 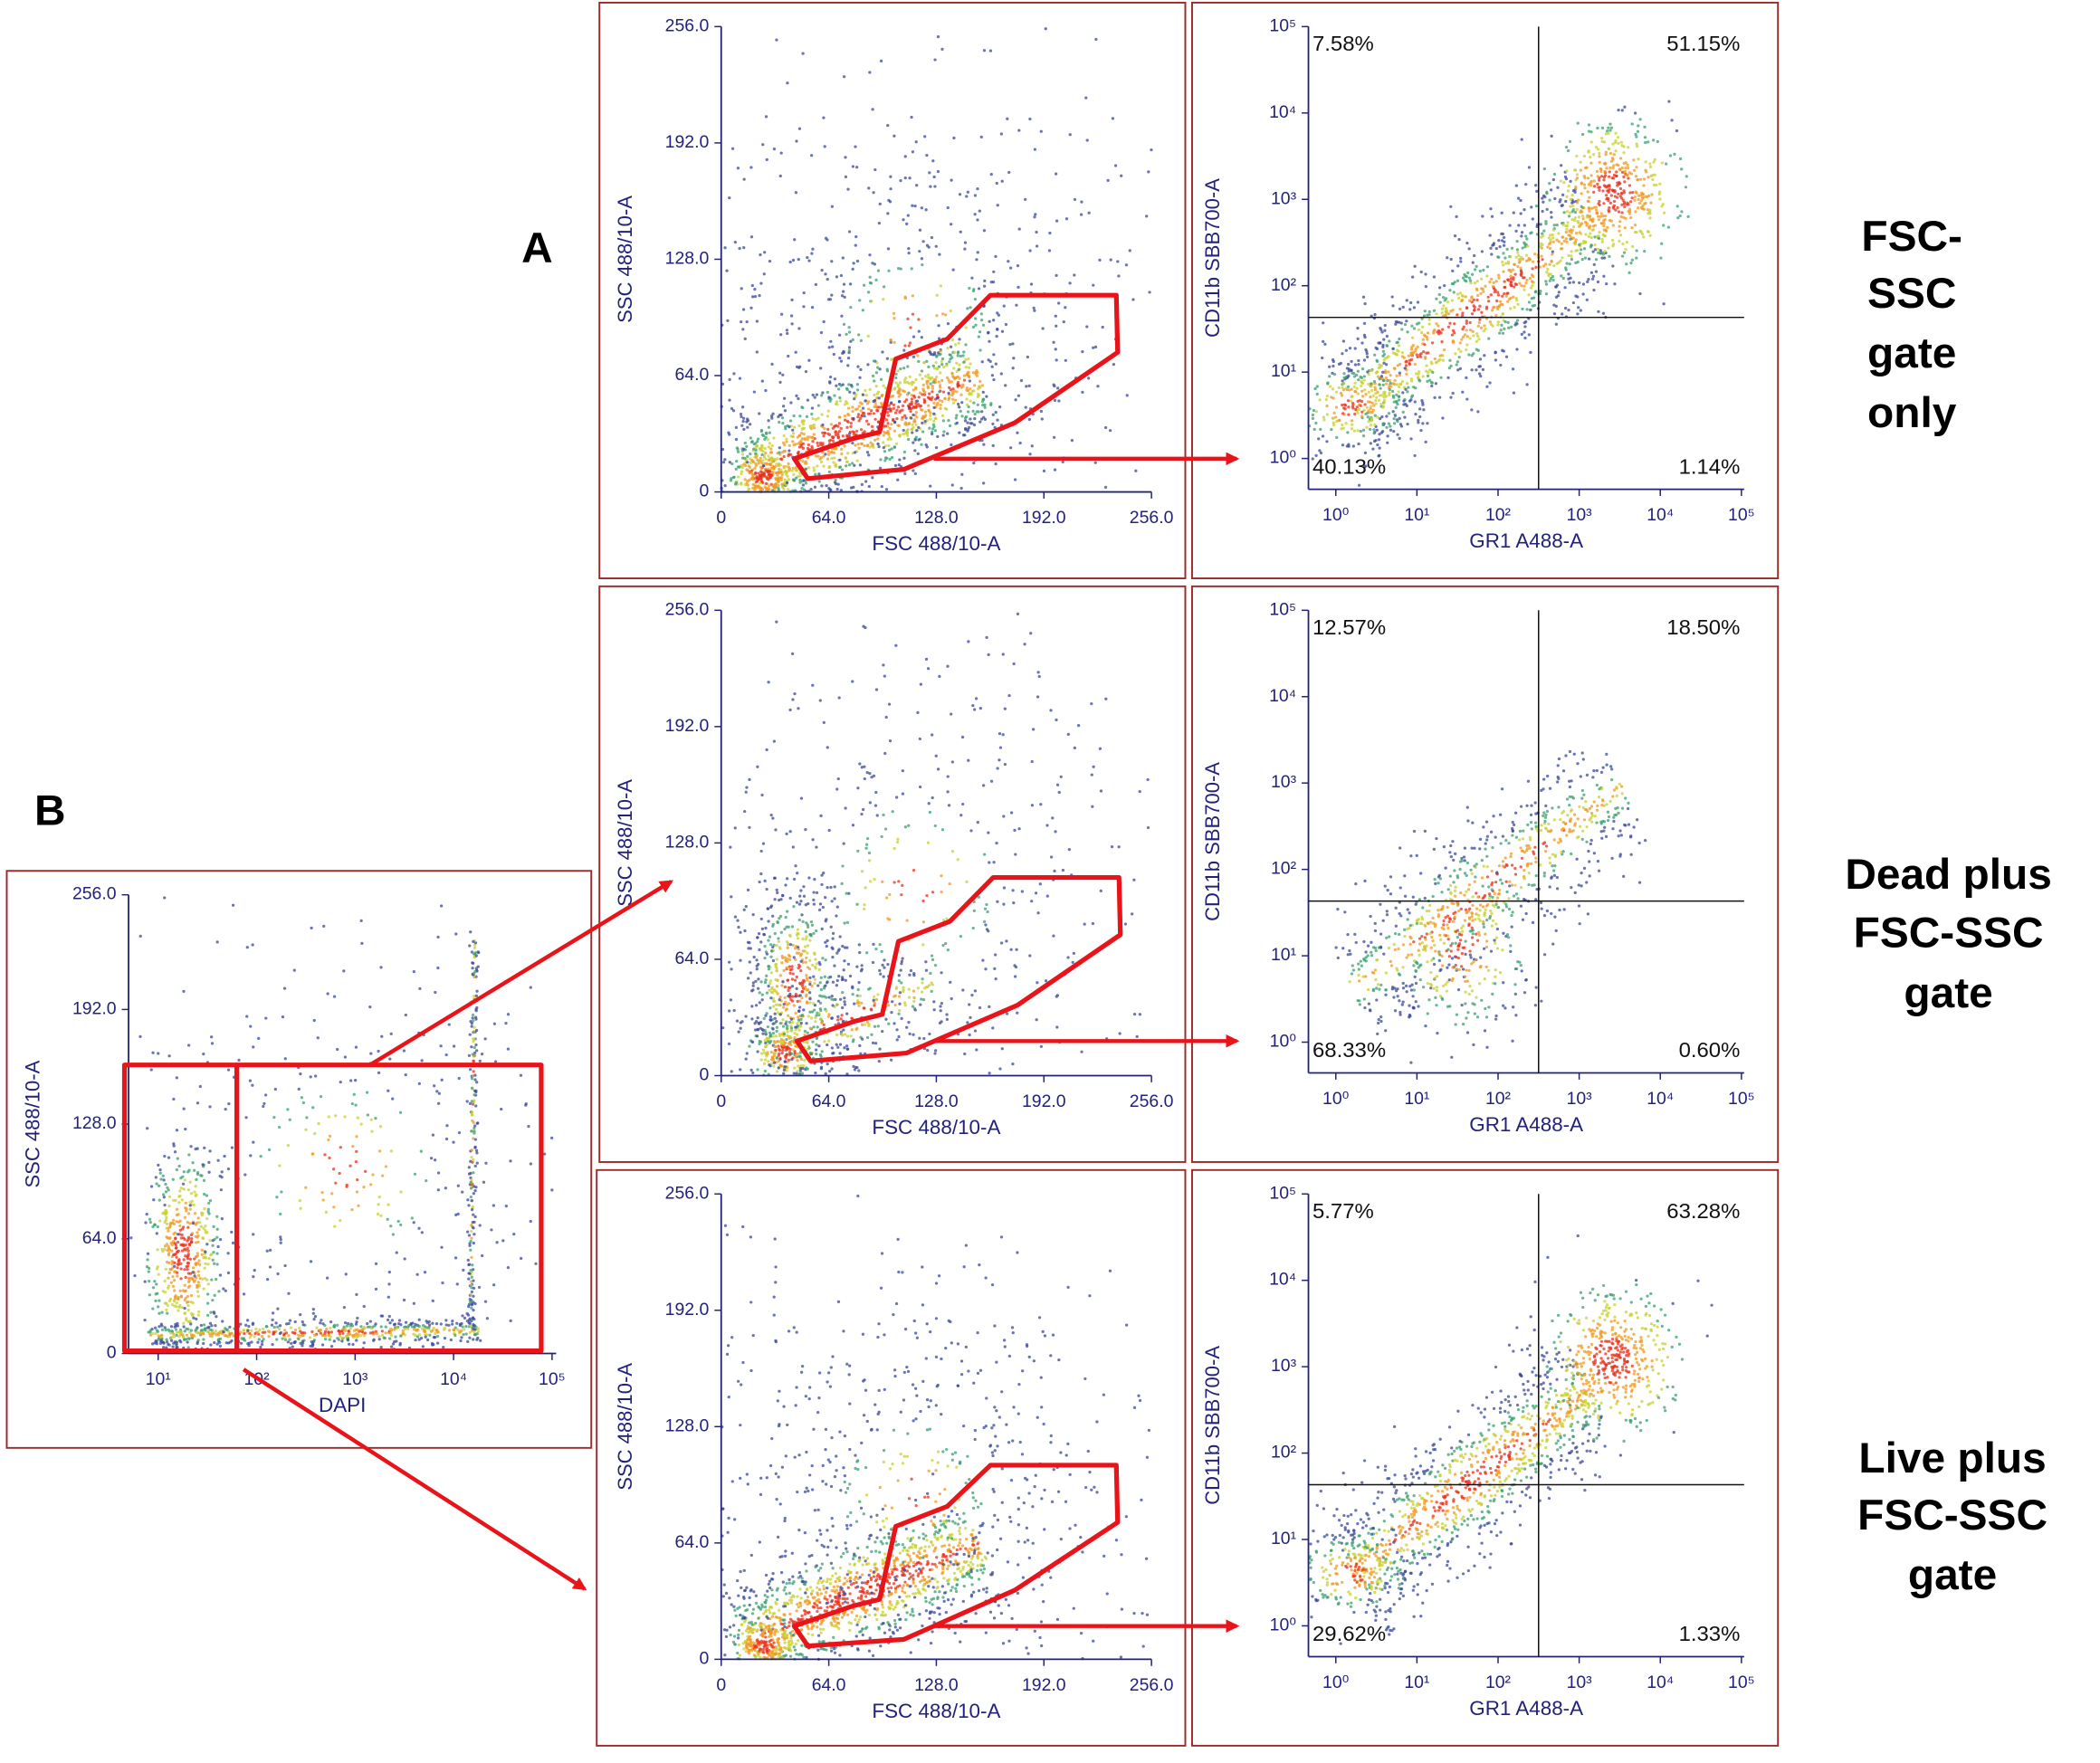 I want to click on x-tick-label: 256.0, so click(x=1152, y=1101).